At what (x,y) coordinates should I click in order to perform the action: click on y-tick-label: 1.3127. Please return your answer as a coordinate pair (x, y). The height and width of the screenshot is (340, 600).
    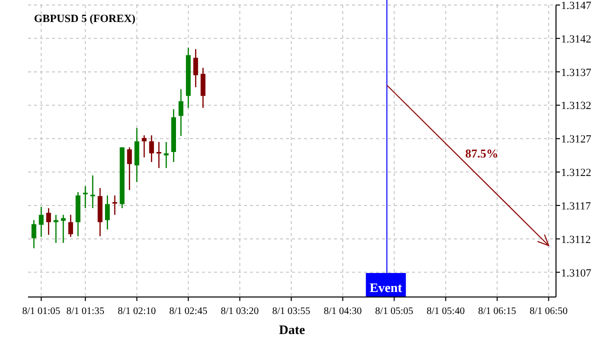
    Looking at the image, I should click on (576, 140).